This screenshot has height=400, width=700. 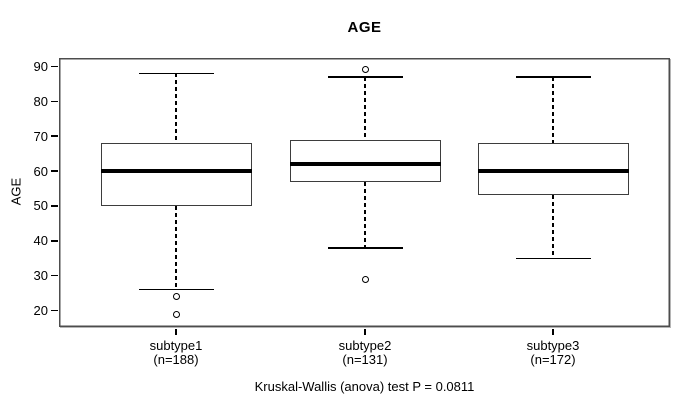 I want to click on group-label-subtype3: subtype3 (n=172), so click(x=553, y=353).